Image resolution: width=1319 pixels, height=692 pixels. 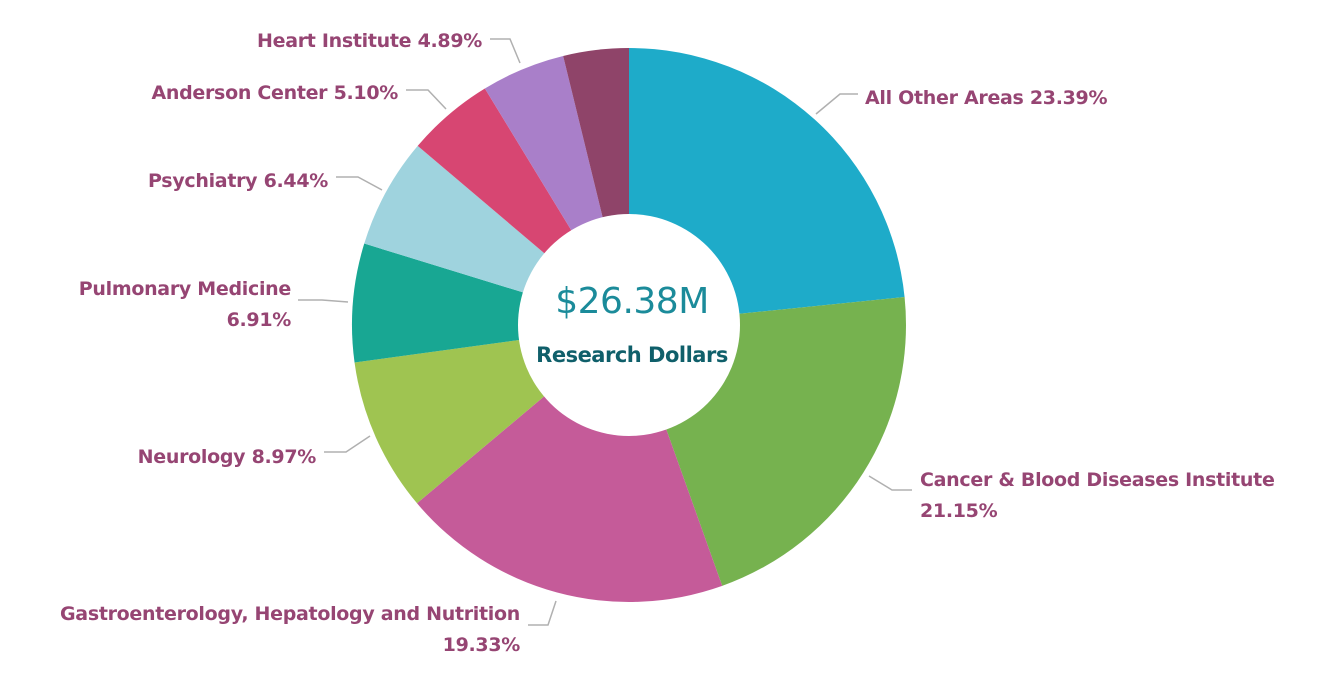 I want to click on slice-label-anderson-center: Anderson Center 5.10%, so click(x=274, y=93).